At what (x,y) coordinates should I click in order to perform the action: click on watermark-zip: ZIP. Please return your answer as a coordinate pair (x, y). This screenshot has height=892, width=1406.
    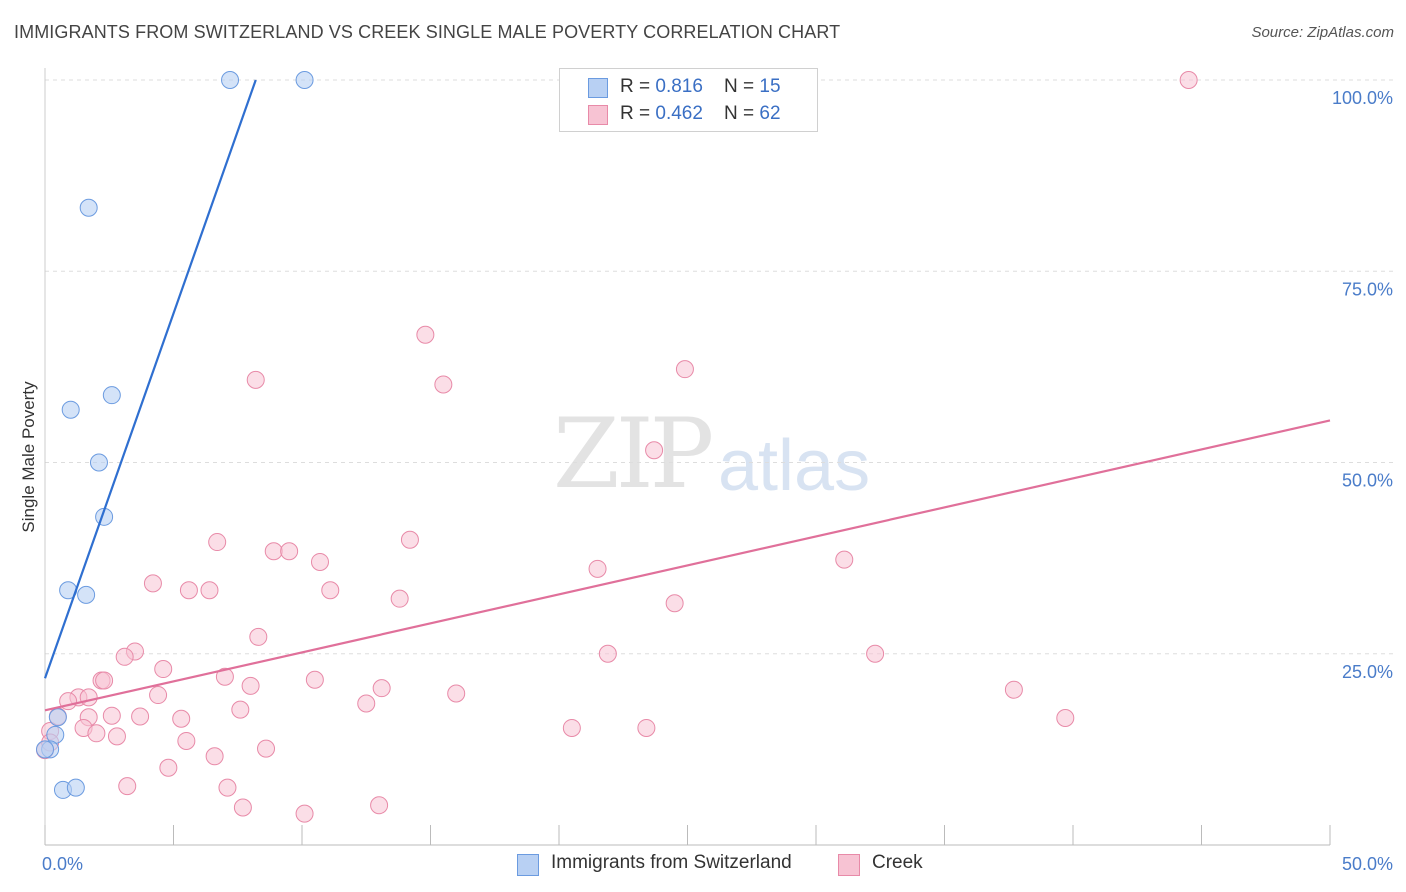
    Looking at the image, I should click on (633, 454).